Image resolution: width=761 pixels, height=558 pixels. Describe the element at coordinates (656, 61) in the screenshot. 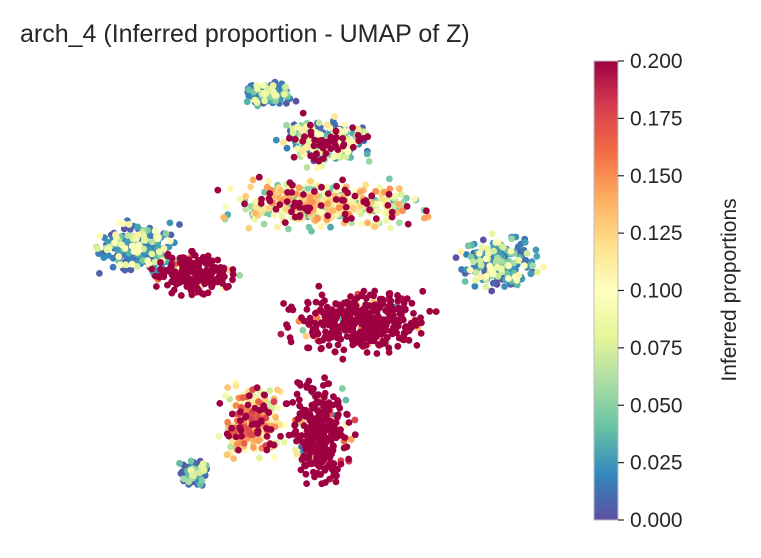

I see `colorbar-tick-label: 0.200` at that location.